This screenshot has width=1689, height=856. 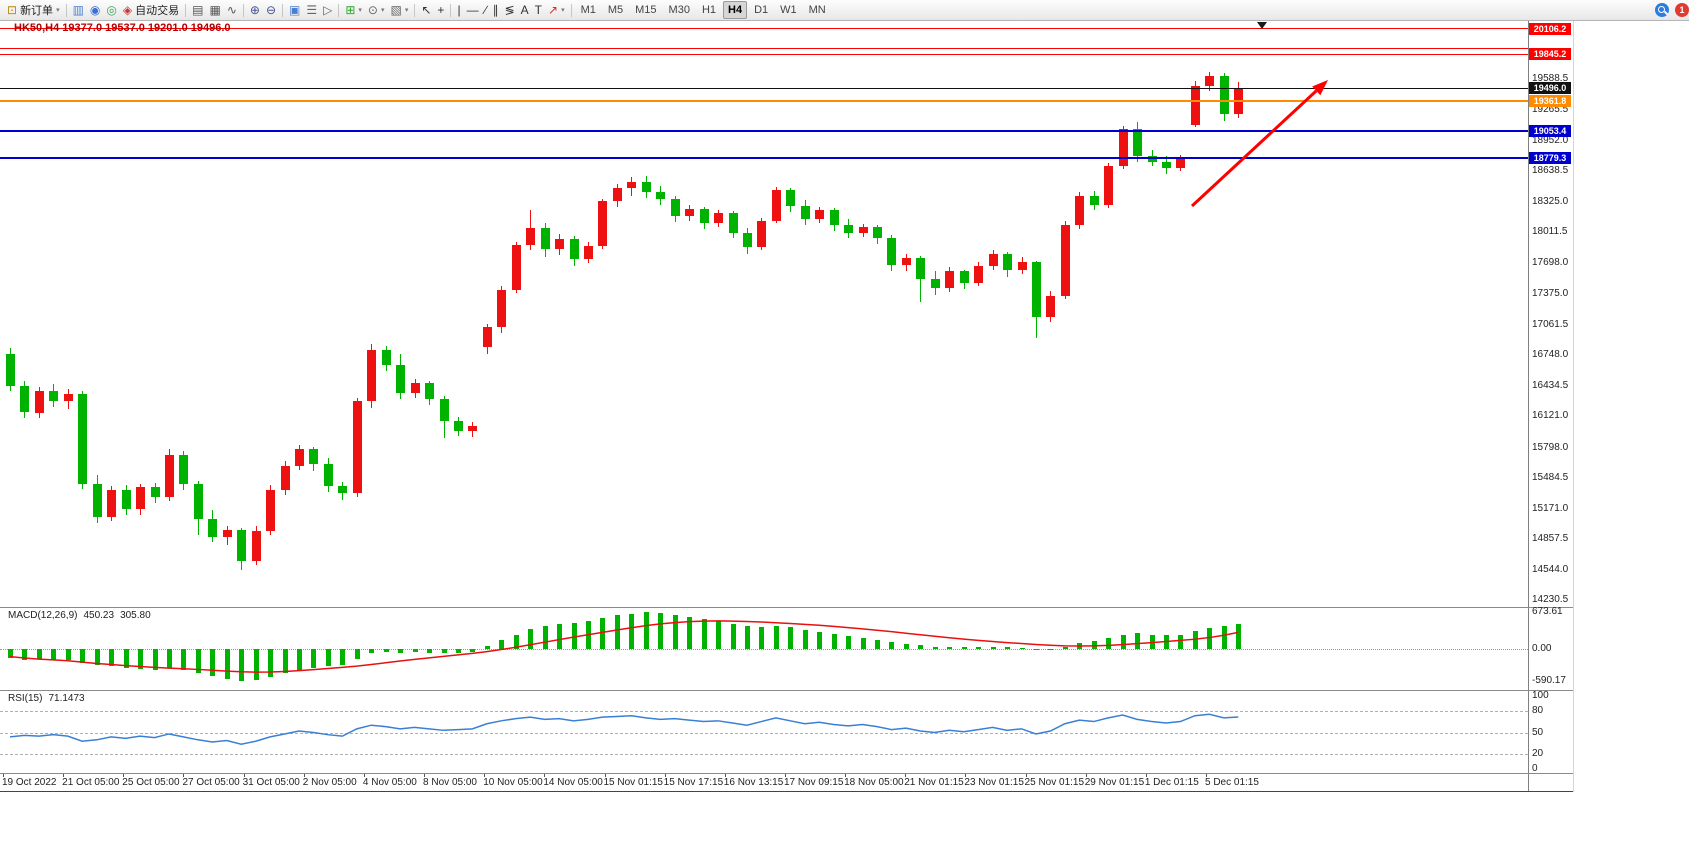 I want to click on vertical-line-button: |, so click(x=458, y=10).